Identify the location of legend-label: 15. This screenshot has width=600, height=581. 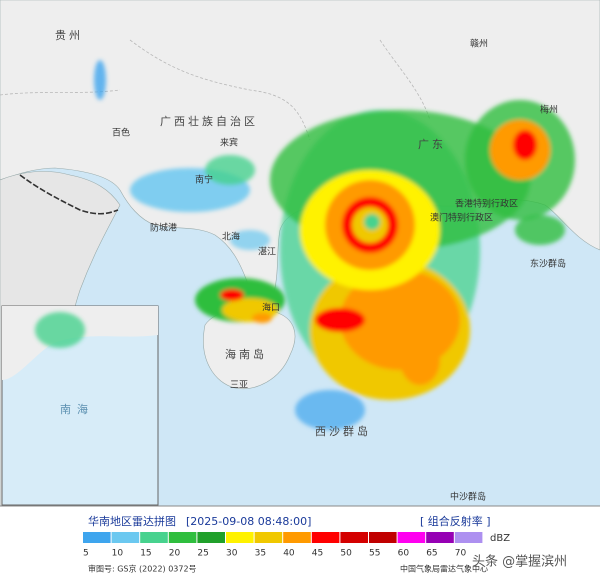
(145, 554).